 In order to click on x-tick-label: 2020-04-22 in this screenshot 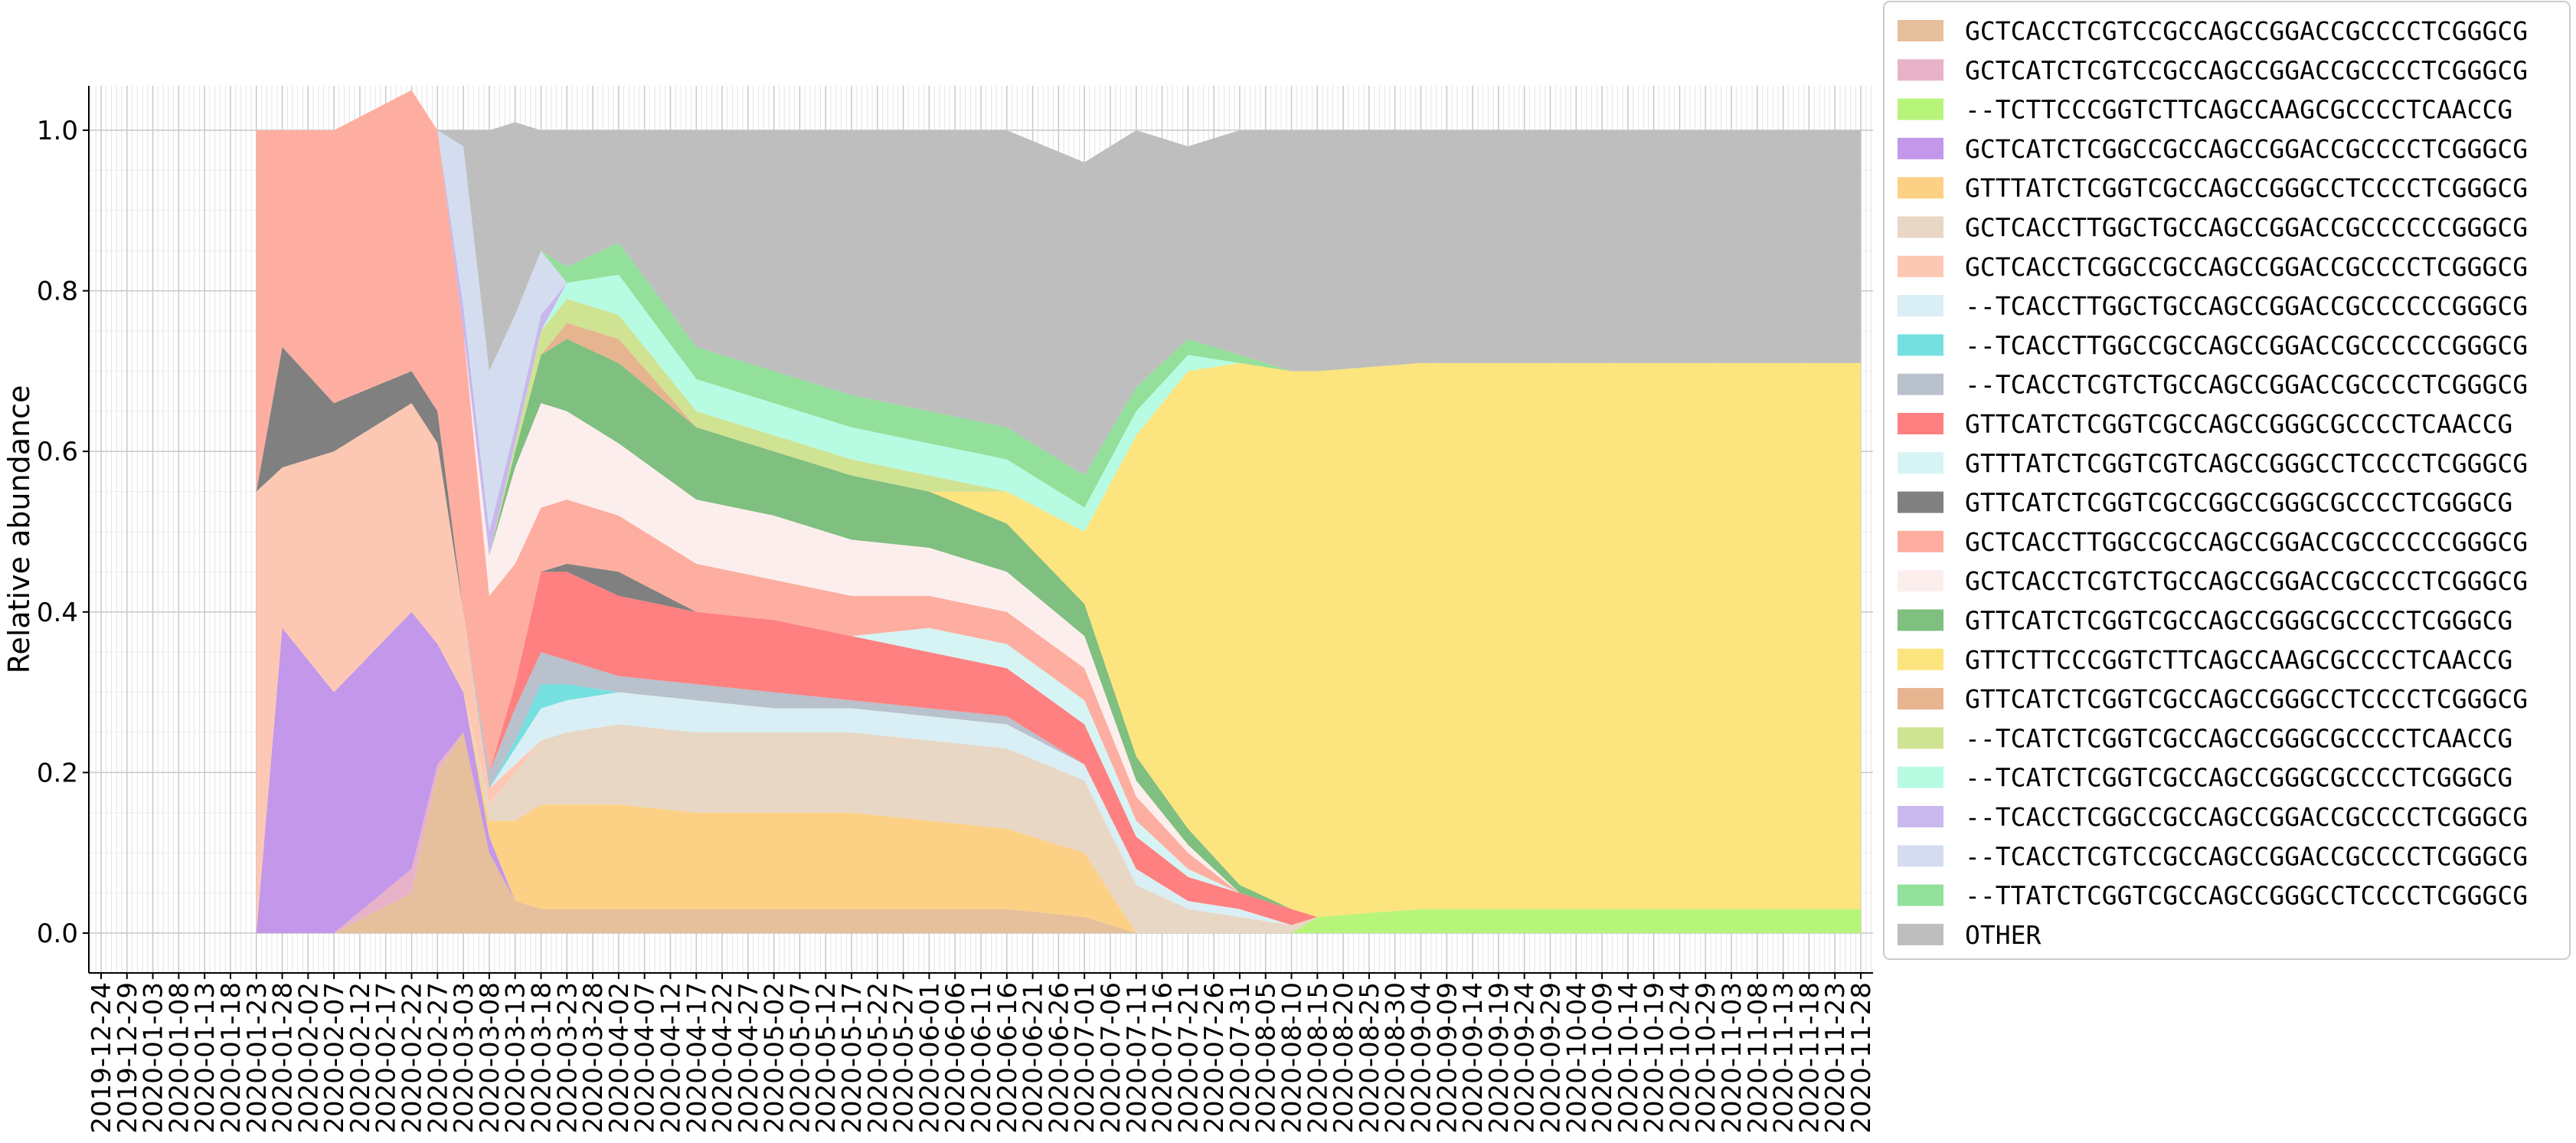, I will do `click(723, 1058)`.